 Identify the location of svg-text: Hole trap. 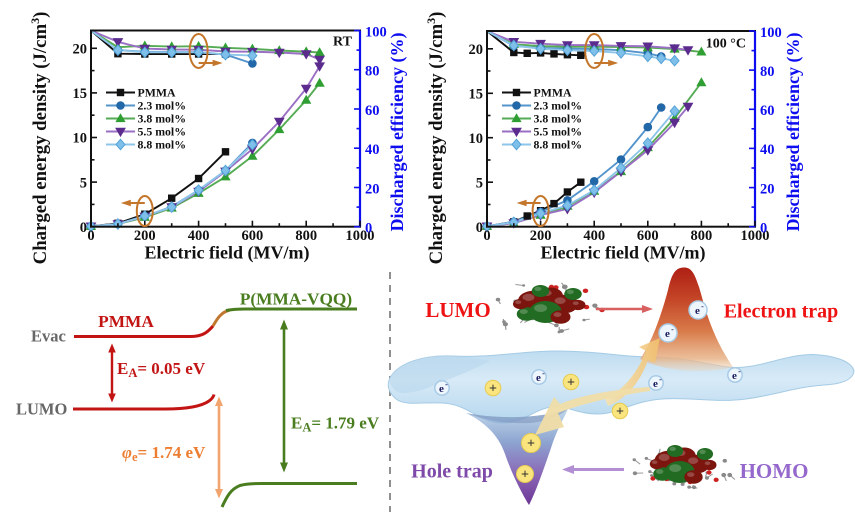
(452, 472).